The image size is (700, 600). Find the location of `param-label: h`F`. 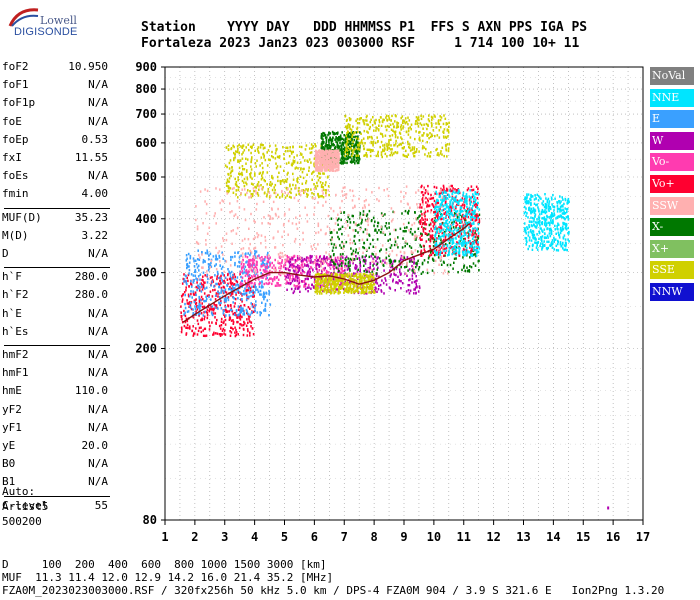

param-label: h`F is located at coordinates (12, 277).